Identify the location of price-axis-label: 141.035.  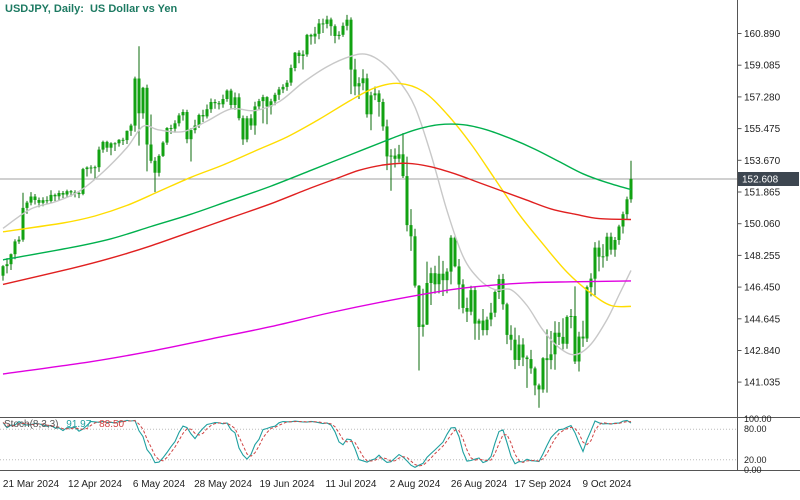
(762, 383).